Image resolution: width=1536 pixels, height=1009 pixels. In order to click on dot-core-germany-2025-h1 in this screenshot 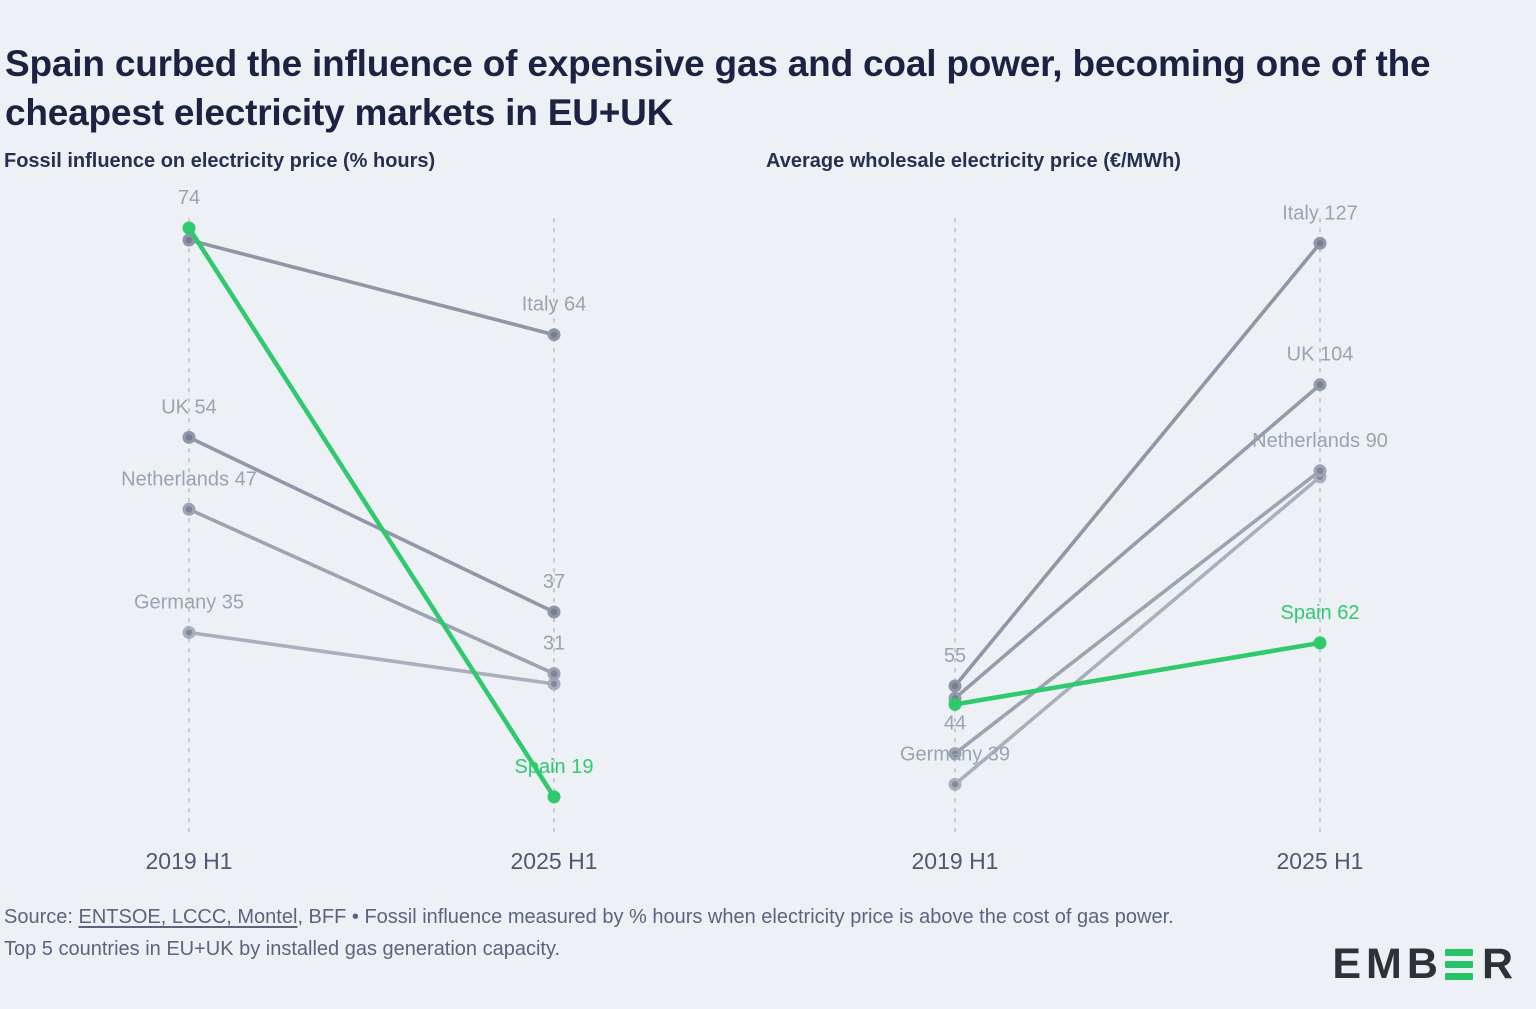, I will do `click(554, 684)`.